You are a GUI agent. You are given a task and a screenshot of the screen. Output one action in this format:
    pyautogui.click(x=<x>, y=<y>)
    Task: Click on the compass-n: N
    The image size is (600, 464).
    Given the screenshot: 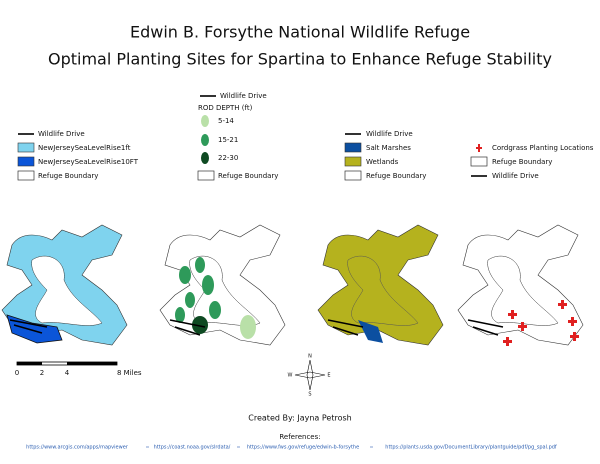 What is the action you would take?
    pyautogui.click(x=310, y=357)
    